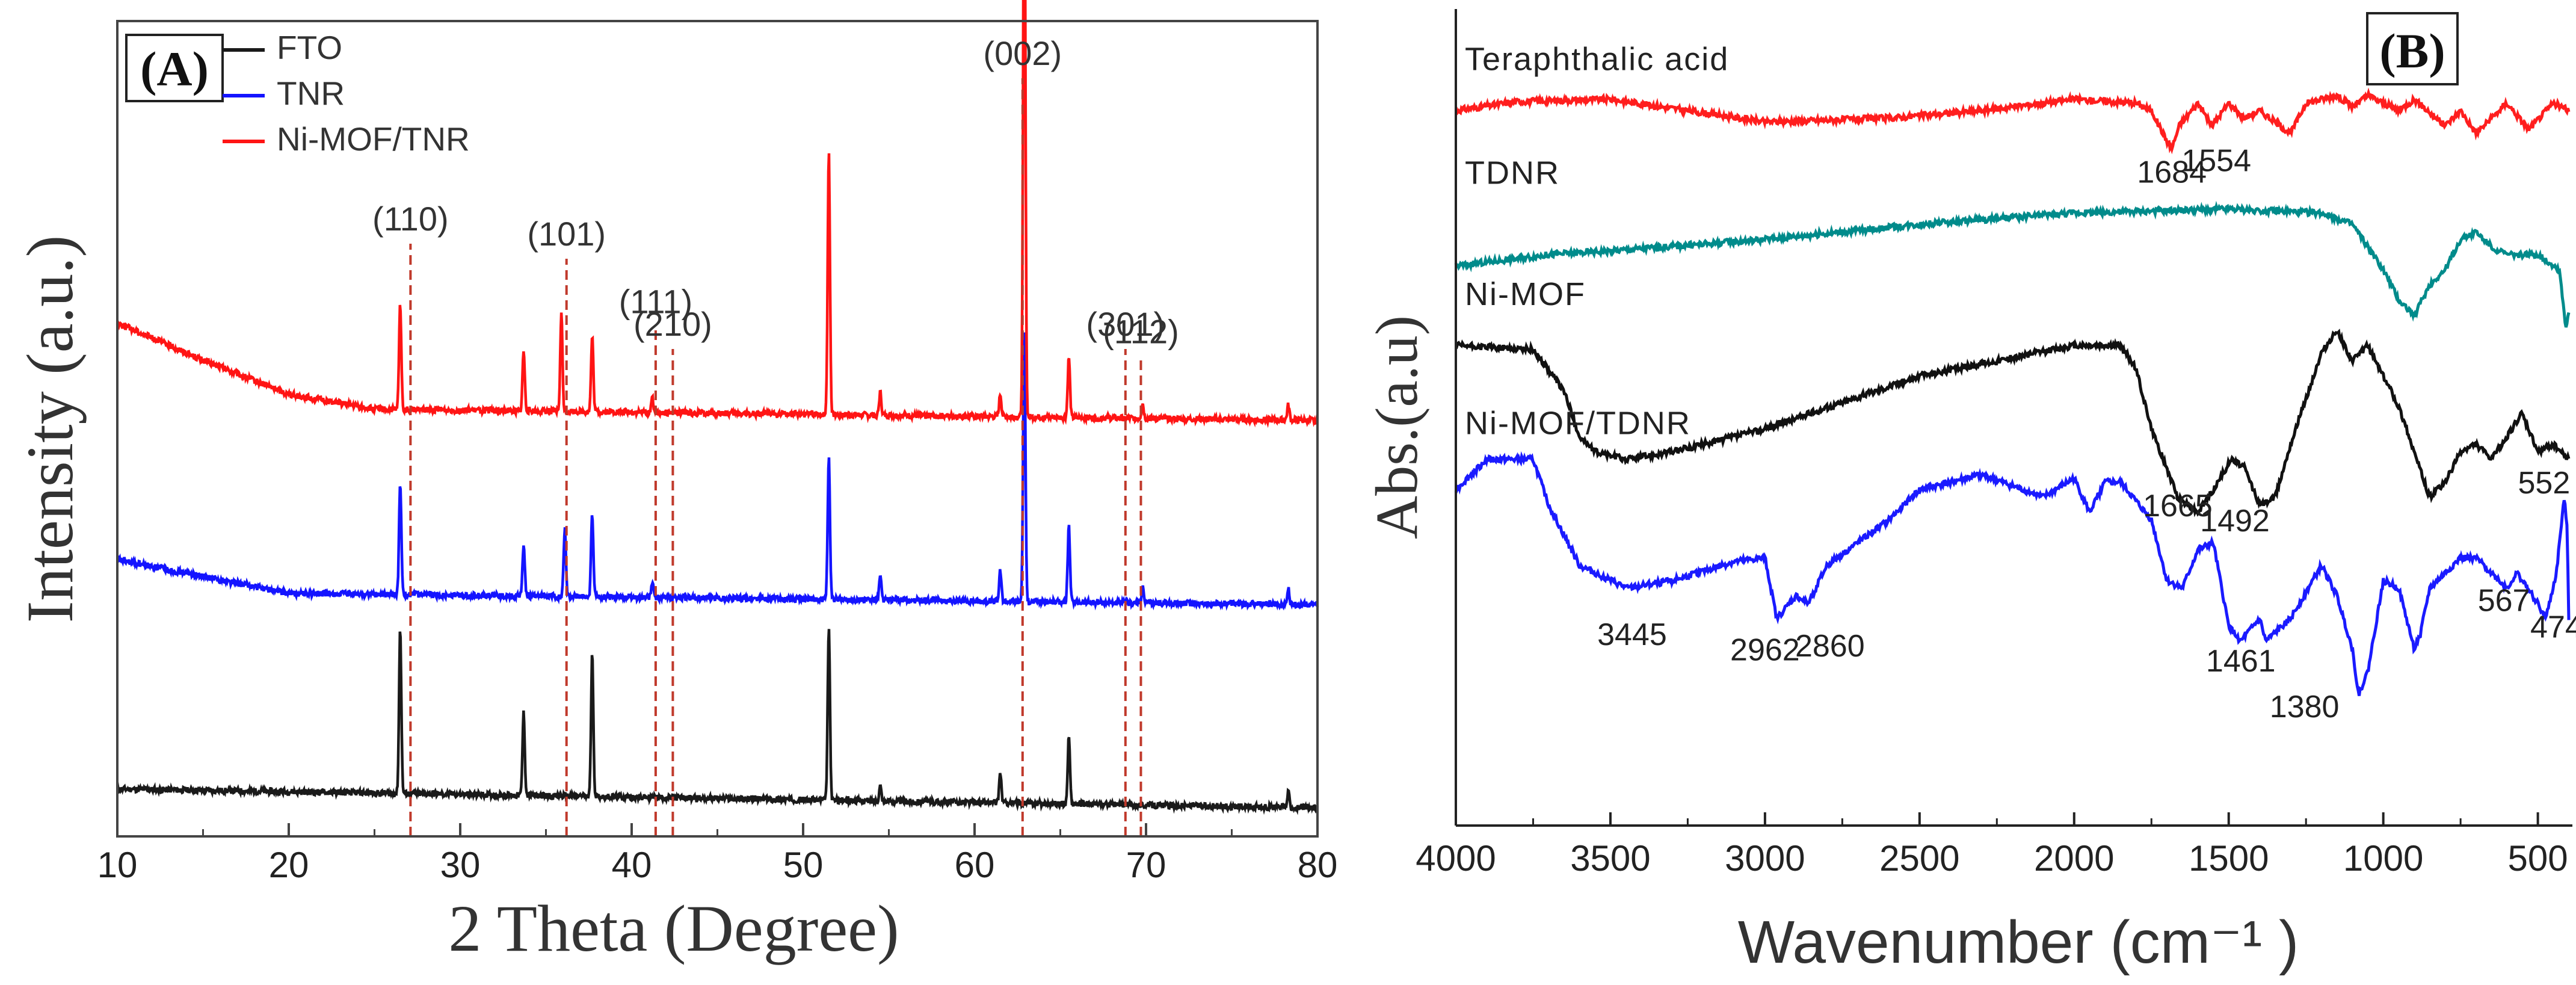 This screenshot has height=985, width=2576. What do you see at coordinates (2178, 506) in the screenshot?
I see `peak-annotation: 1665` at bounding box center [2178, 506].